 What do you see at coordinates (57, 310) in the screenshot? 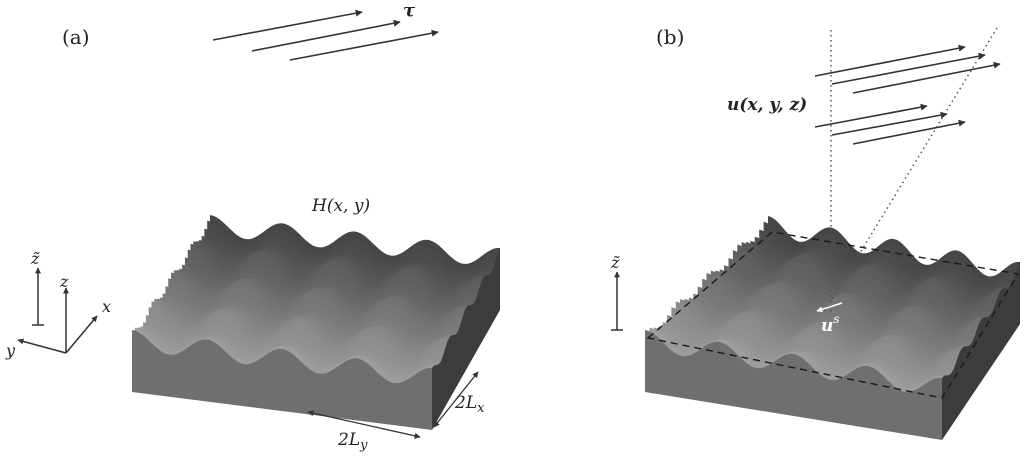
I see `axes-a` at bounding box center [57, 310].